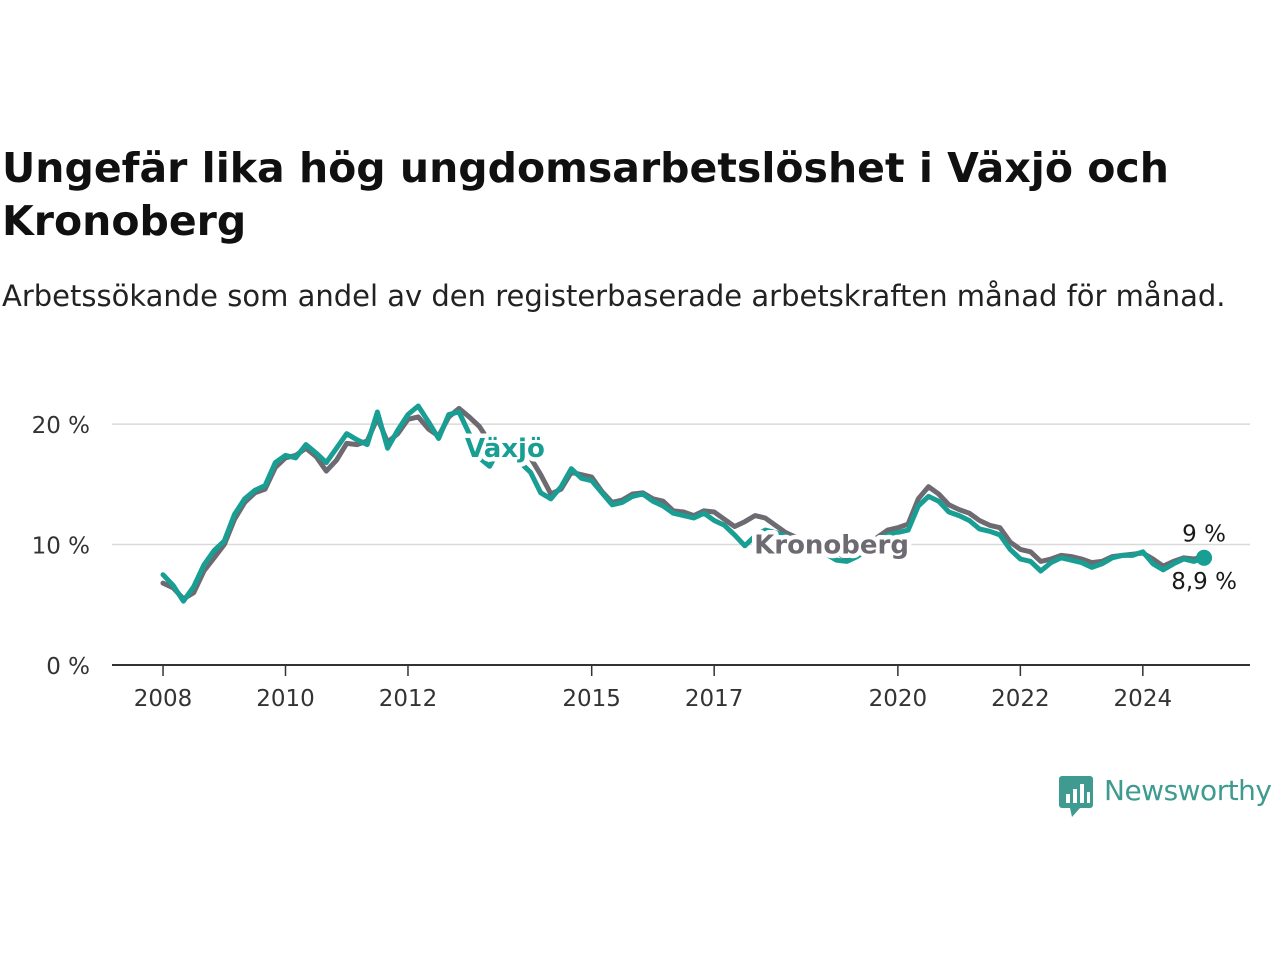 This screenshot has width=1280, height=960. Describe the element at coordinates (285, 699) in the screenshot. I see `x-tick-label: 2010` at that location.